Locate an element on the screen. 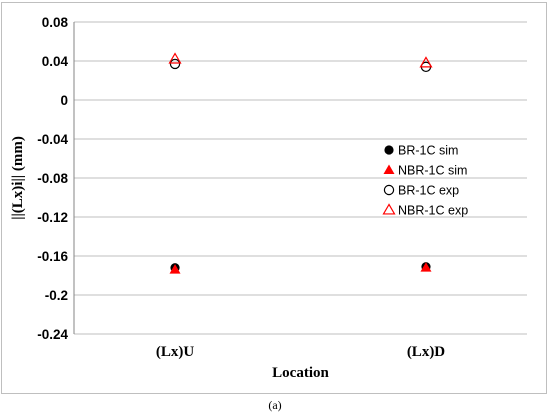 The image size is (550, 417). y-tick-label: -0.24 is located at coordinates (52, 334).